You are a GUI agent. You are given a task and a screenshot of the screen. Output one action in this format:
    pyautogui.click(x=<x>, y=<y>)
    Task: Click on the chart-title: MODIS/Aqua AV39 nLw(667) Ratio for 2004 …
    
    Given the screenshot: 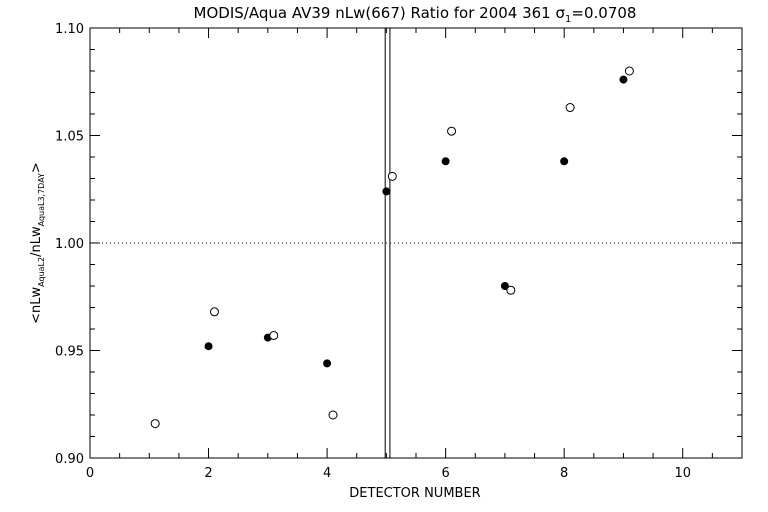 What is the action you would take?
    pyautogui.click(x=415, y=14)
    